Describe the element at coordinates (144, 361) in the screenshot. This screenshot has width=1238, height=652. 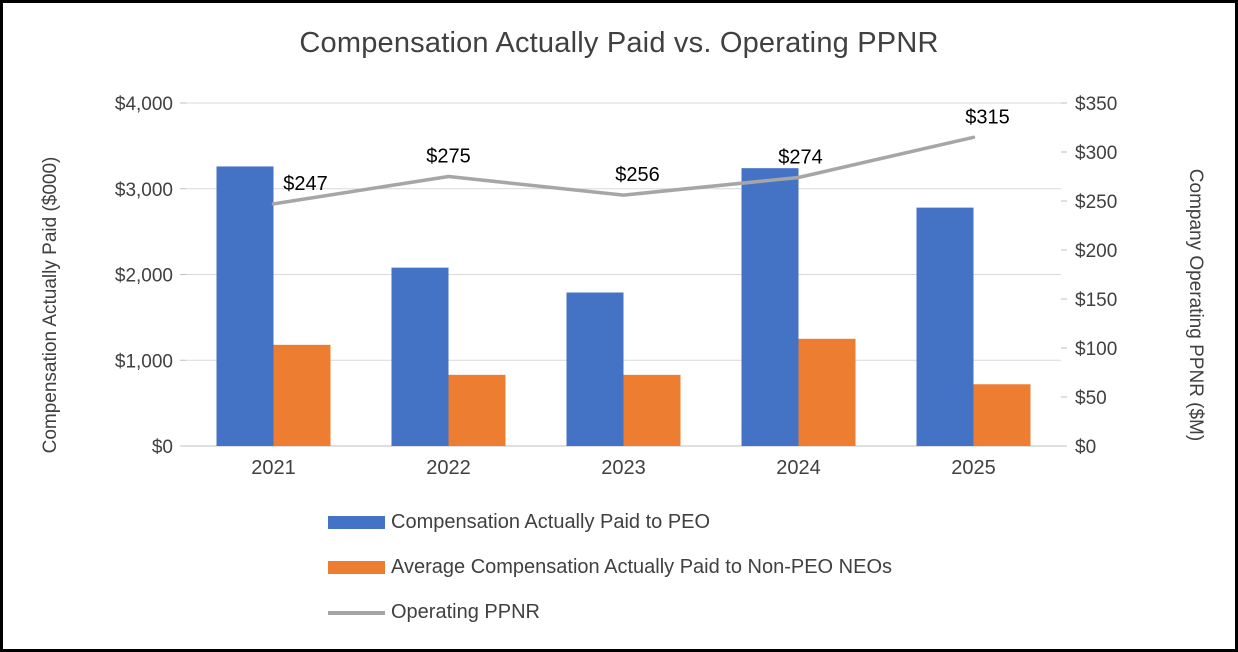
I see `left-axis-tick-label: $1,000` at that location.